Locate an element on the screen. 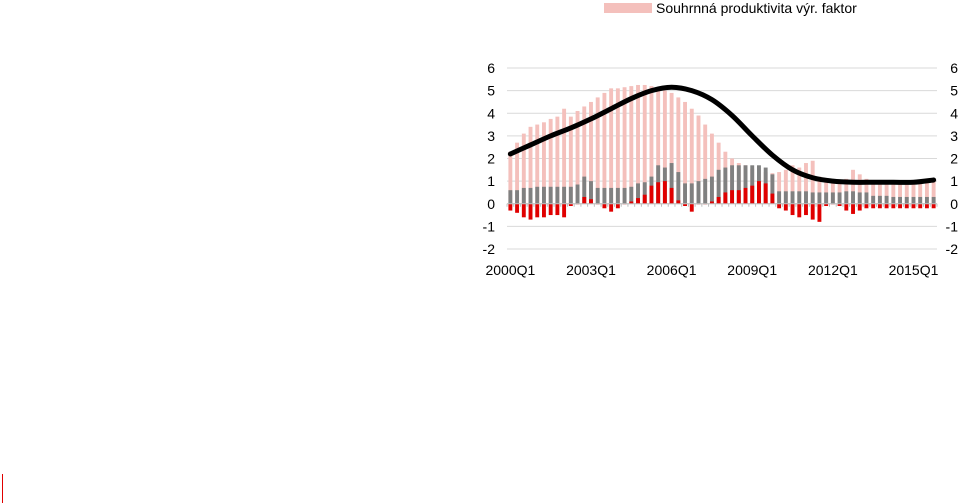 The height and width of the screenshot is (503, 960). x-tick-label-2: 2006Q1 is located at coordinates (672, 270).